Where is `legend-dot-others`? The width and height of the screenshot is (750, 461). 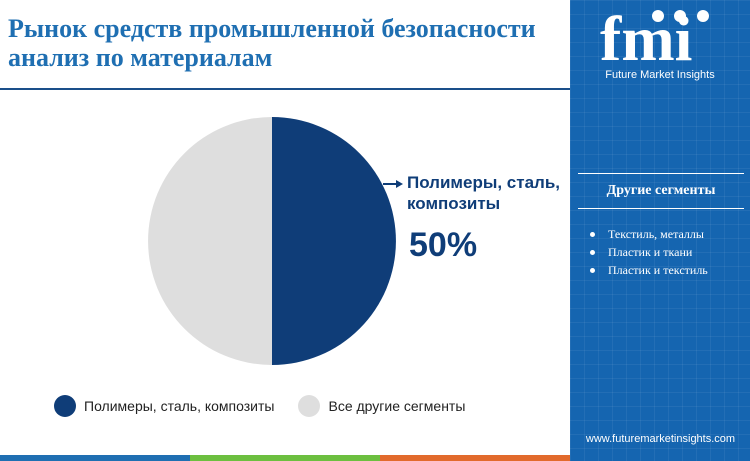
legend-dot-others is located at coordinates (309, 406).